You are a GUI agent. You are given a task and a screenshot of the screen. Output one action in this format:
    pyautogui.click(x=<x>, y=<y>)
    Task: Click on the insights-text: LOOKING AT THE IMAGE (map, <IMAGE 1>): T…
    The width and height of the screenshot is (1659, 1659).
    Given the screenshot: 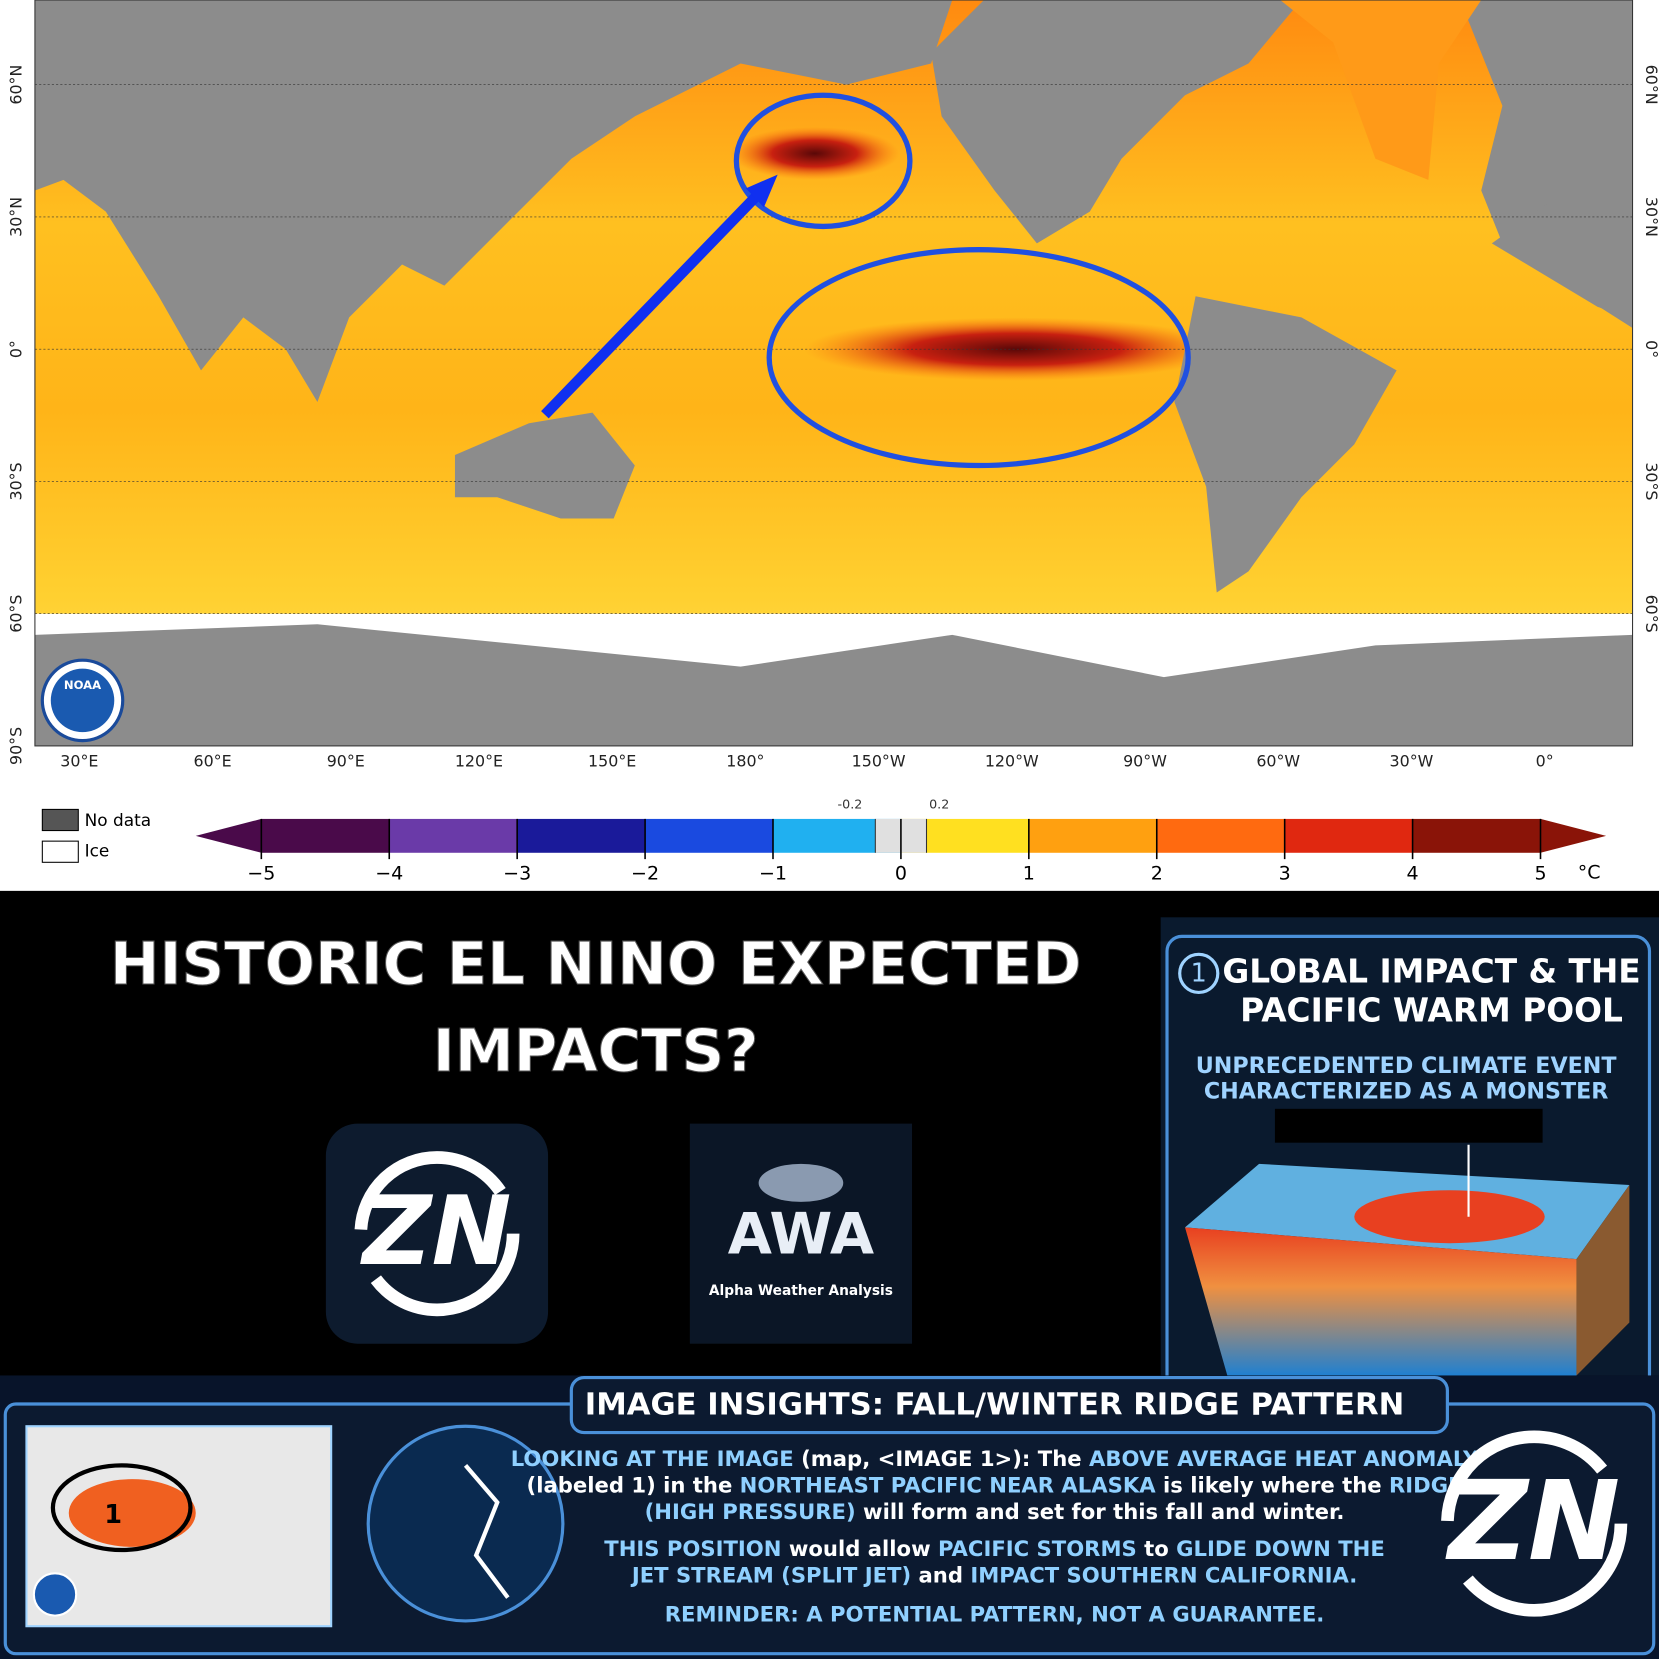 What is the action you would take?
    pyautogui.click(x=995, y=1536)
    